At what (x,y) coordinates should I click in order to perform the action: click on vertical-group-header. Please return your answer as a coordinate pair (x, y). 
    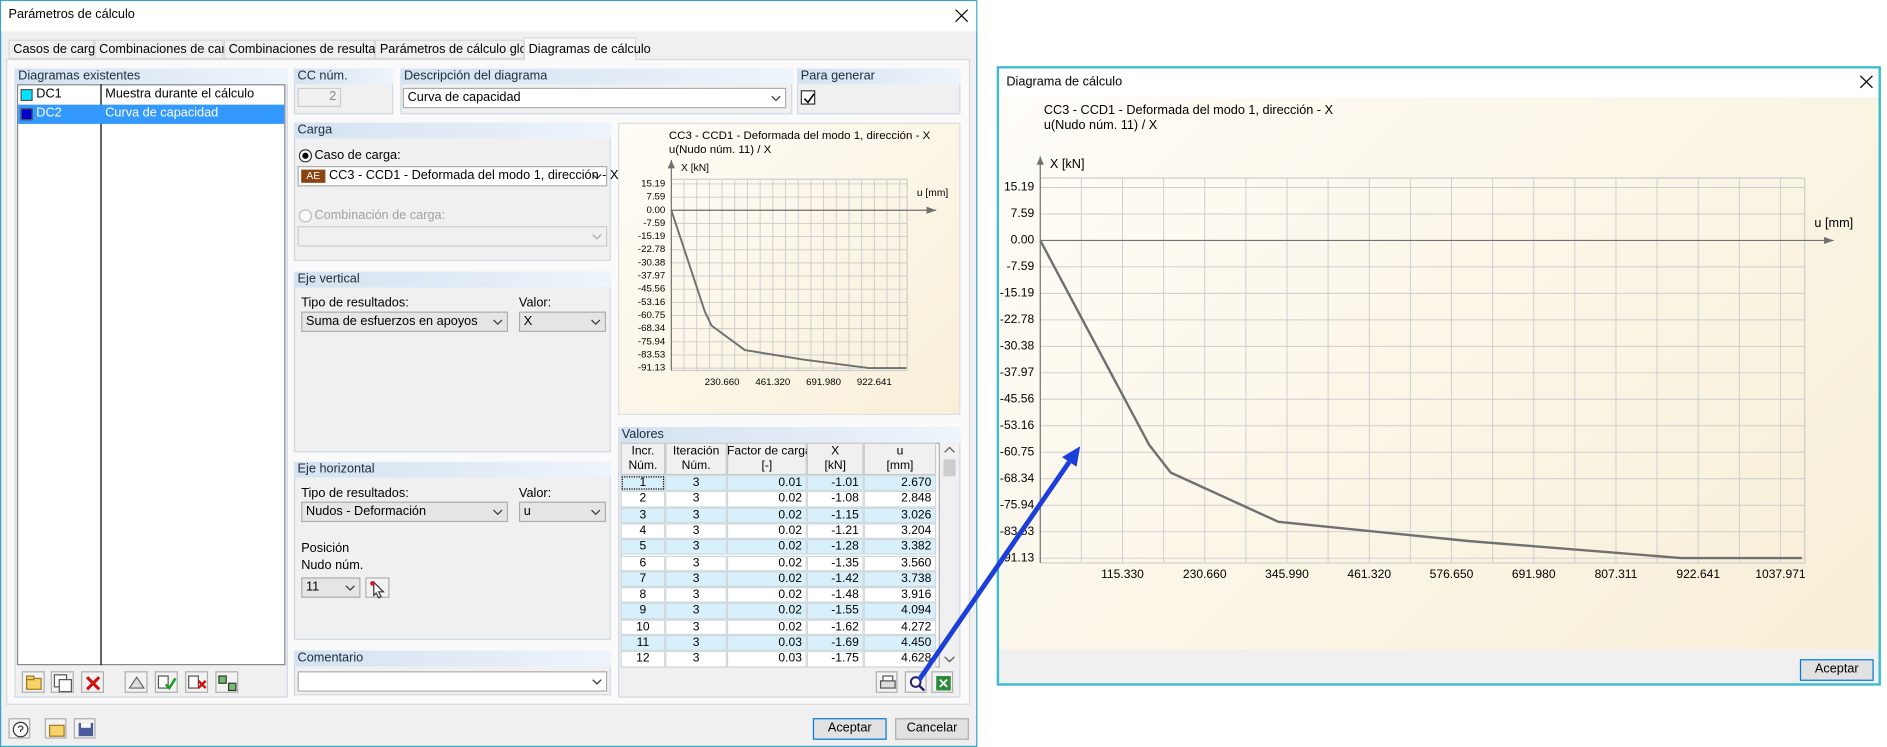
    Looking at the image, I should click on (452, 279).